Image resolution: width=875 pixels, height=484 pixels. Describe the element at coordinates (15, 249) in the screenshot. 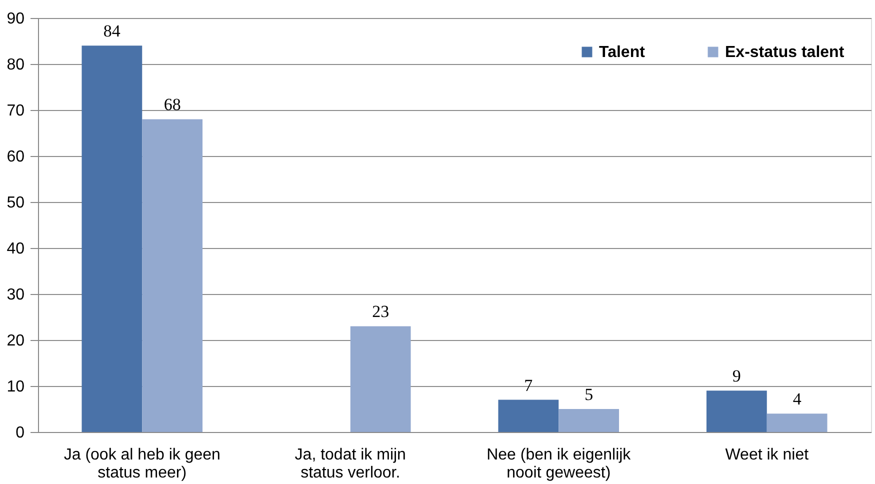

I see `y-tick-label: 40` at that location.